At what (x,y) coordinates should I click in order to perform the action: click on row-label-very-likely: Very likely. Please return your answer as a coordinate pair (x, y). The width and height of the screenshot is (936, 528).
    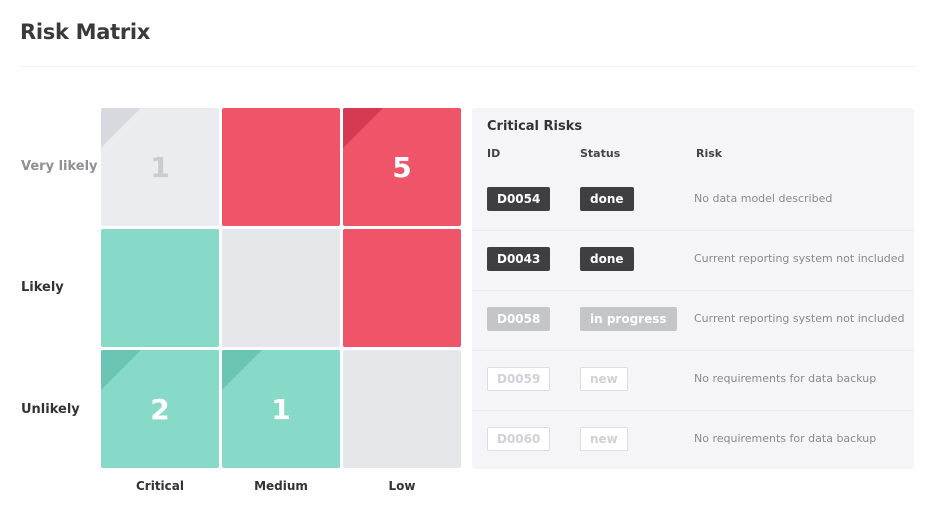
    Looking at the image, I should click on (59, 166).